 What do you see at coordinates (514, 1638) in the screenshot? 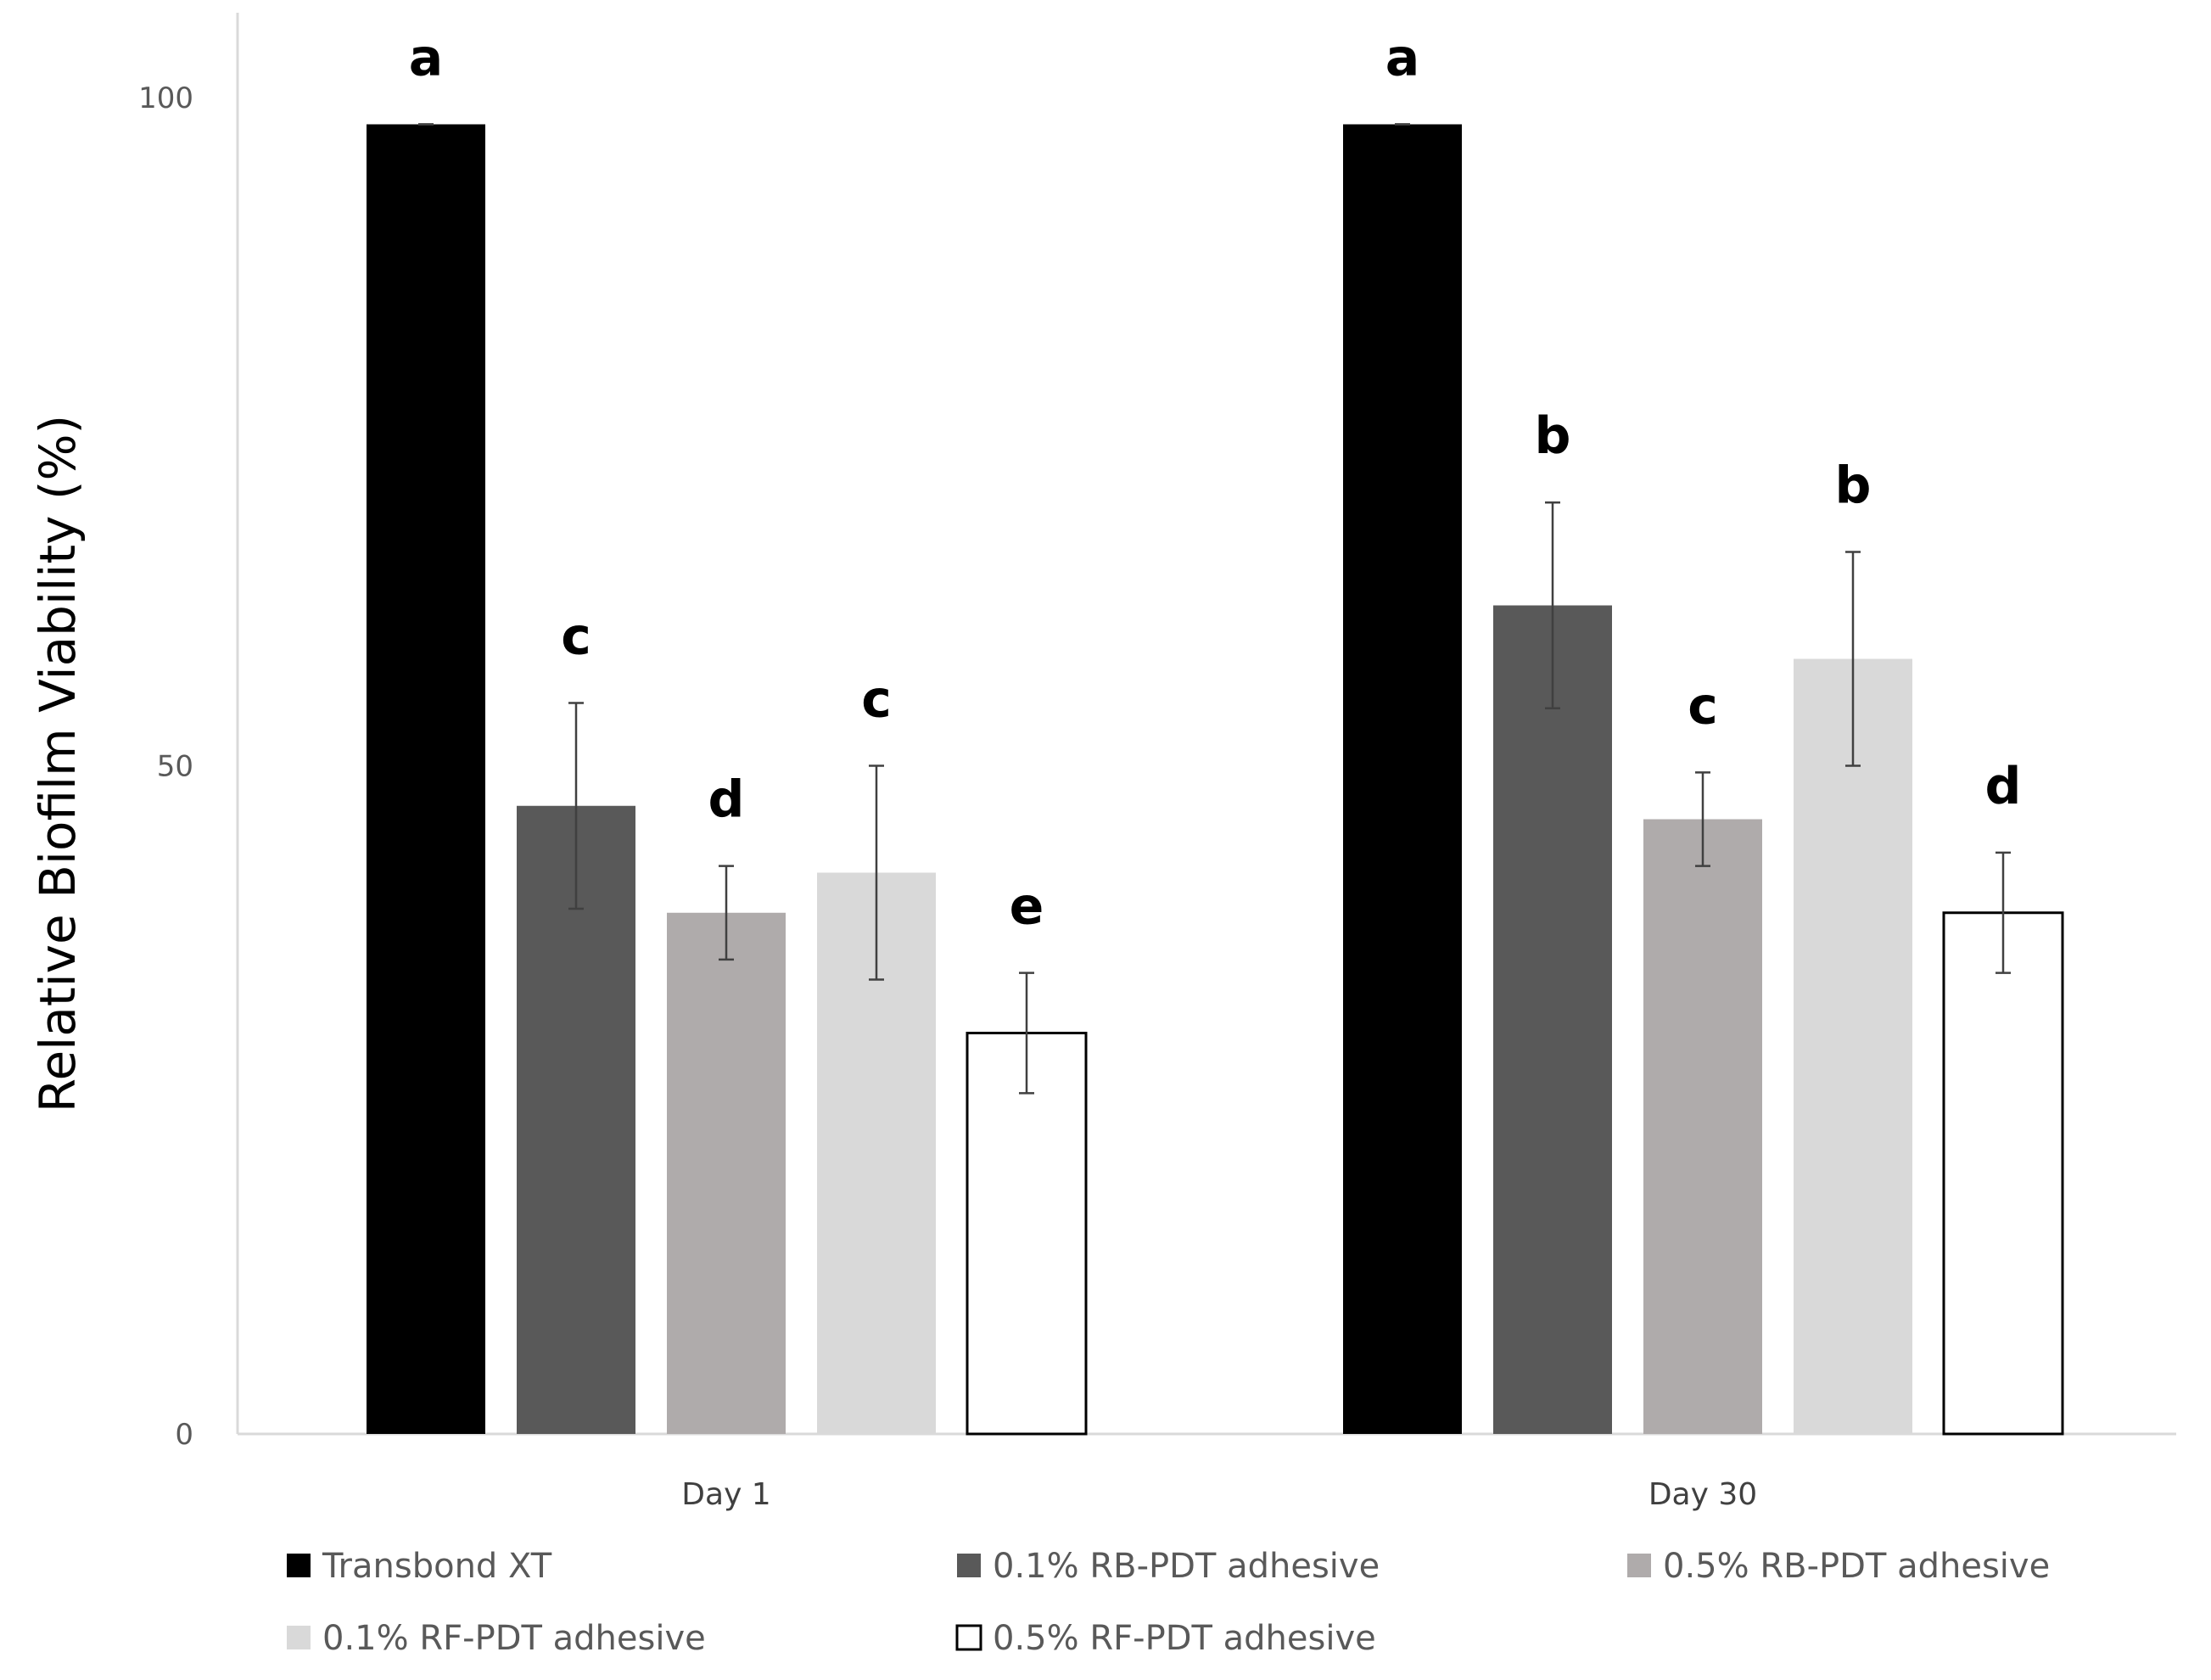
I see `legend-label: 0.1% RF-PDT adhesive` at bounding box center [514, 1638].